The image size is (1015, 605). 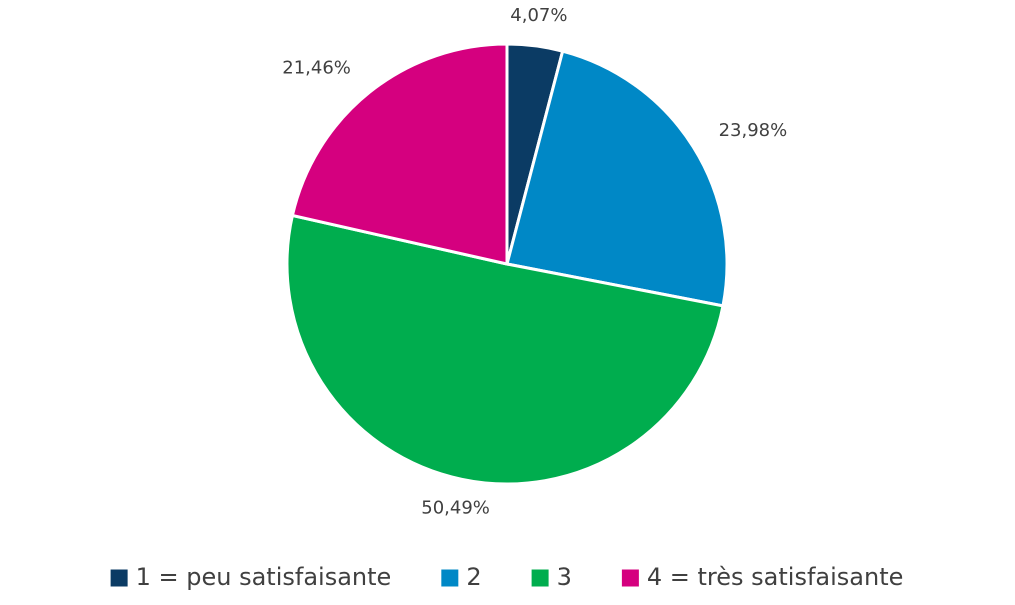 What do you see at coordinates (564, 577) in the screenshot?
I see `legend-label: 3` at bounding box center [564, 577].